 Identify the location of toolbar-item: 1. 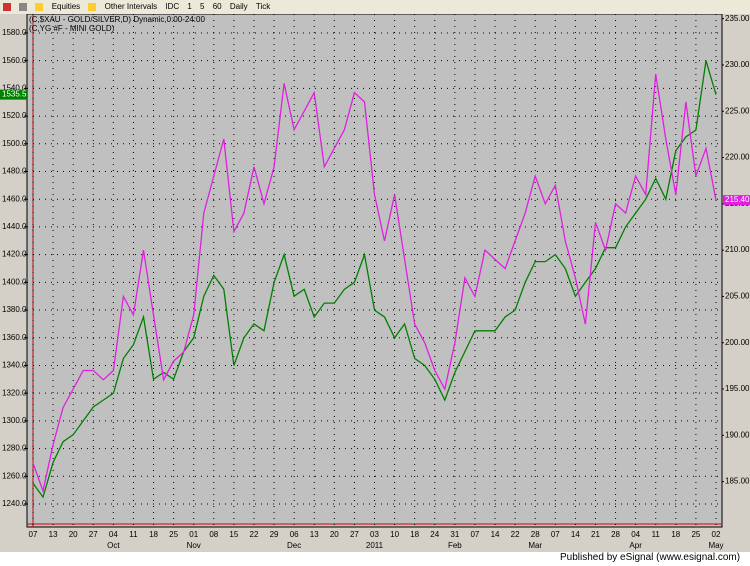
(189, 6).